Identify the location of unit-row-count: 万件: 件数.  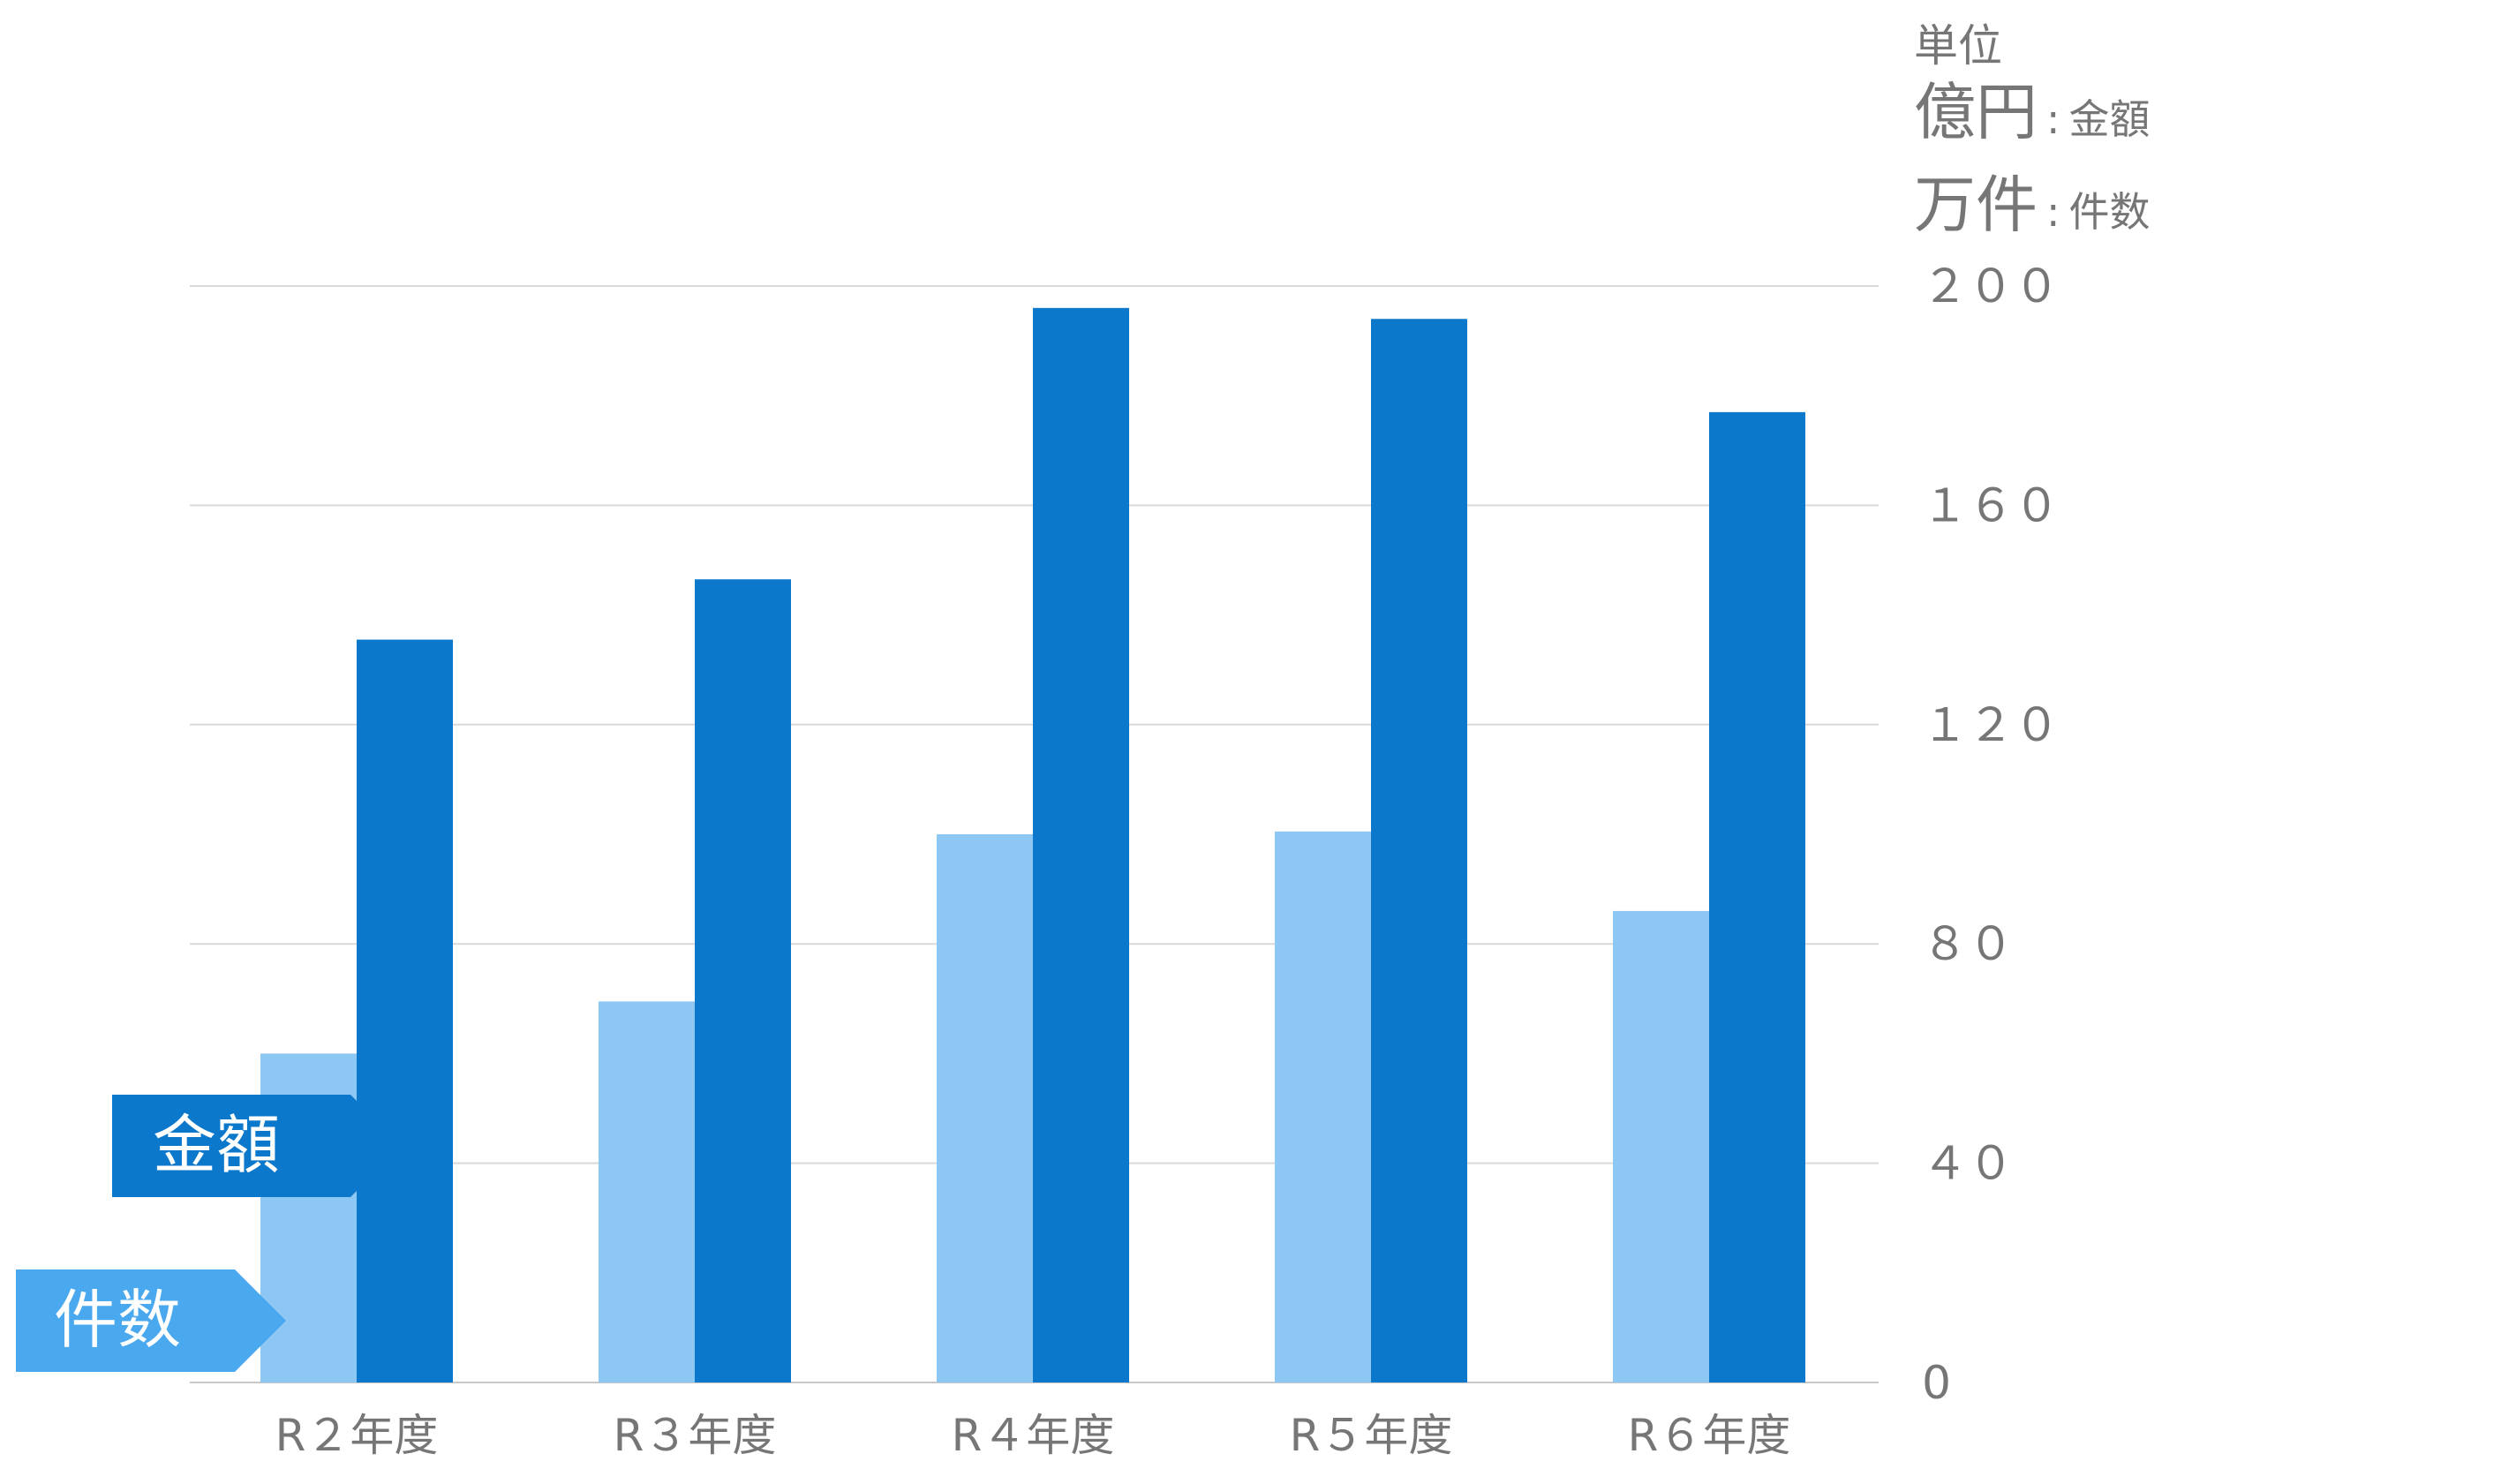
(2032, 213).